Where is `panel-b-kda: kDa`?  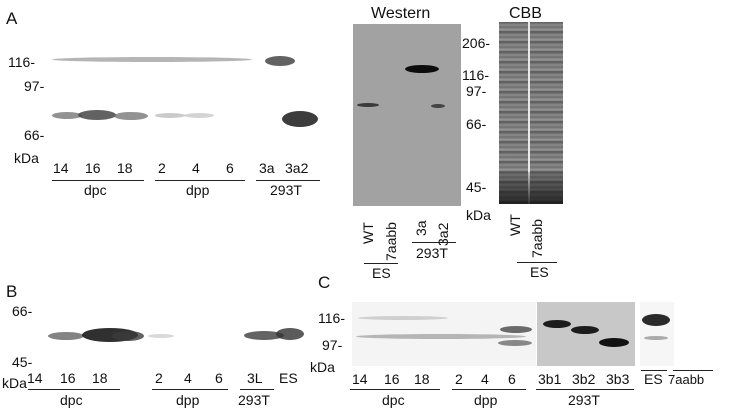
panel-b-kda: kDa is located at coordinates (14, 383).